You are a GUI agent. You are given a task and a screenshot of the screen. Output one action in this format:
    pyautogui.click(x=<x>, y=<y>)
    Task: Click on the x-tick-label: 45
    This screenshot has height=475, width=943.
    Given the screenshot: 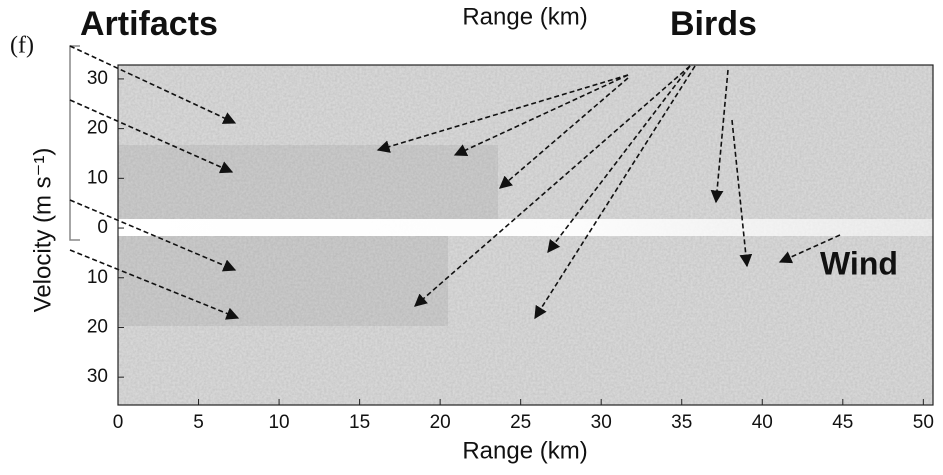 What is the action you would take?
    pyautogui.click(x=842, y=422)
    